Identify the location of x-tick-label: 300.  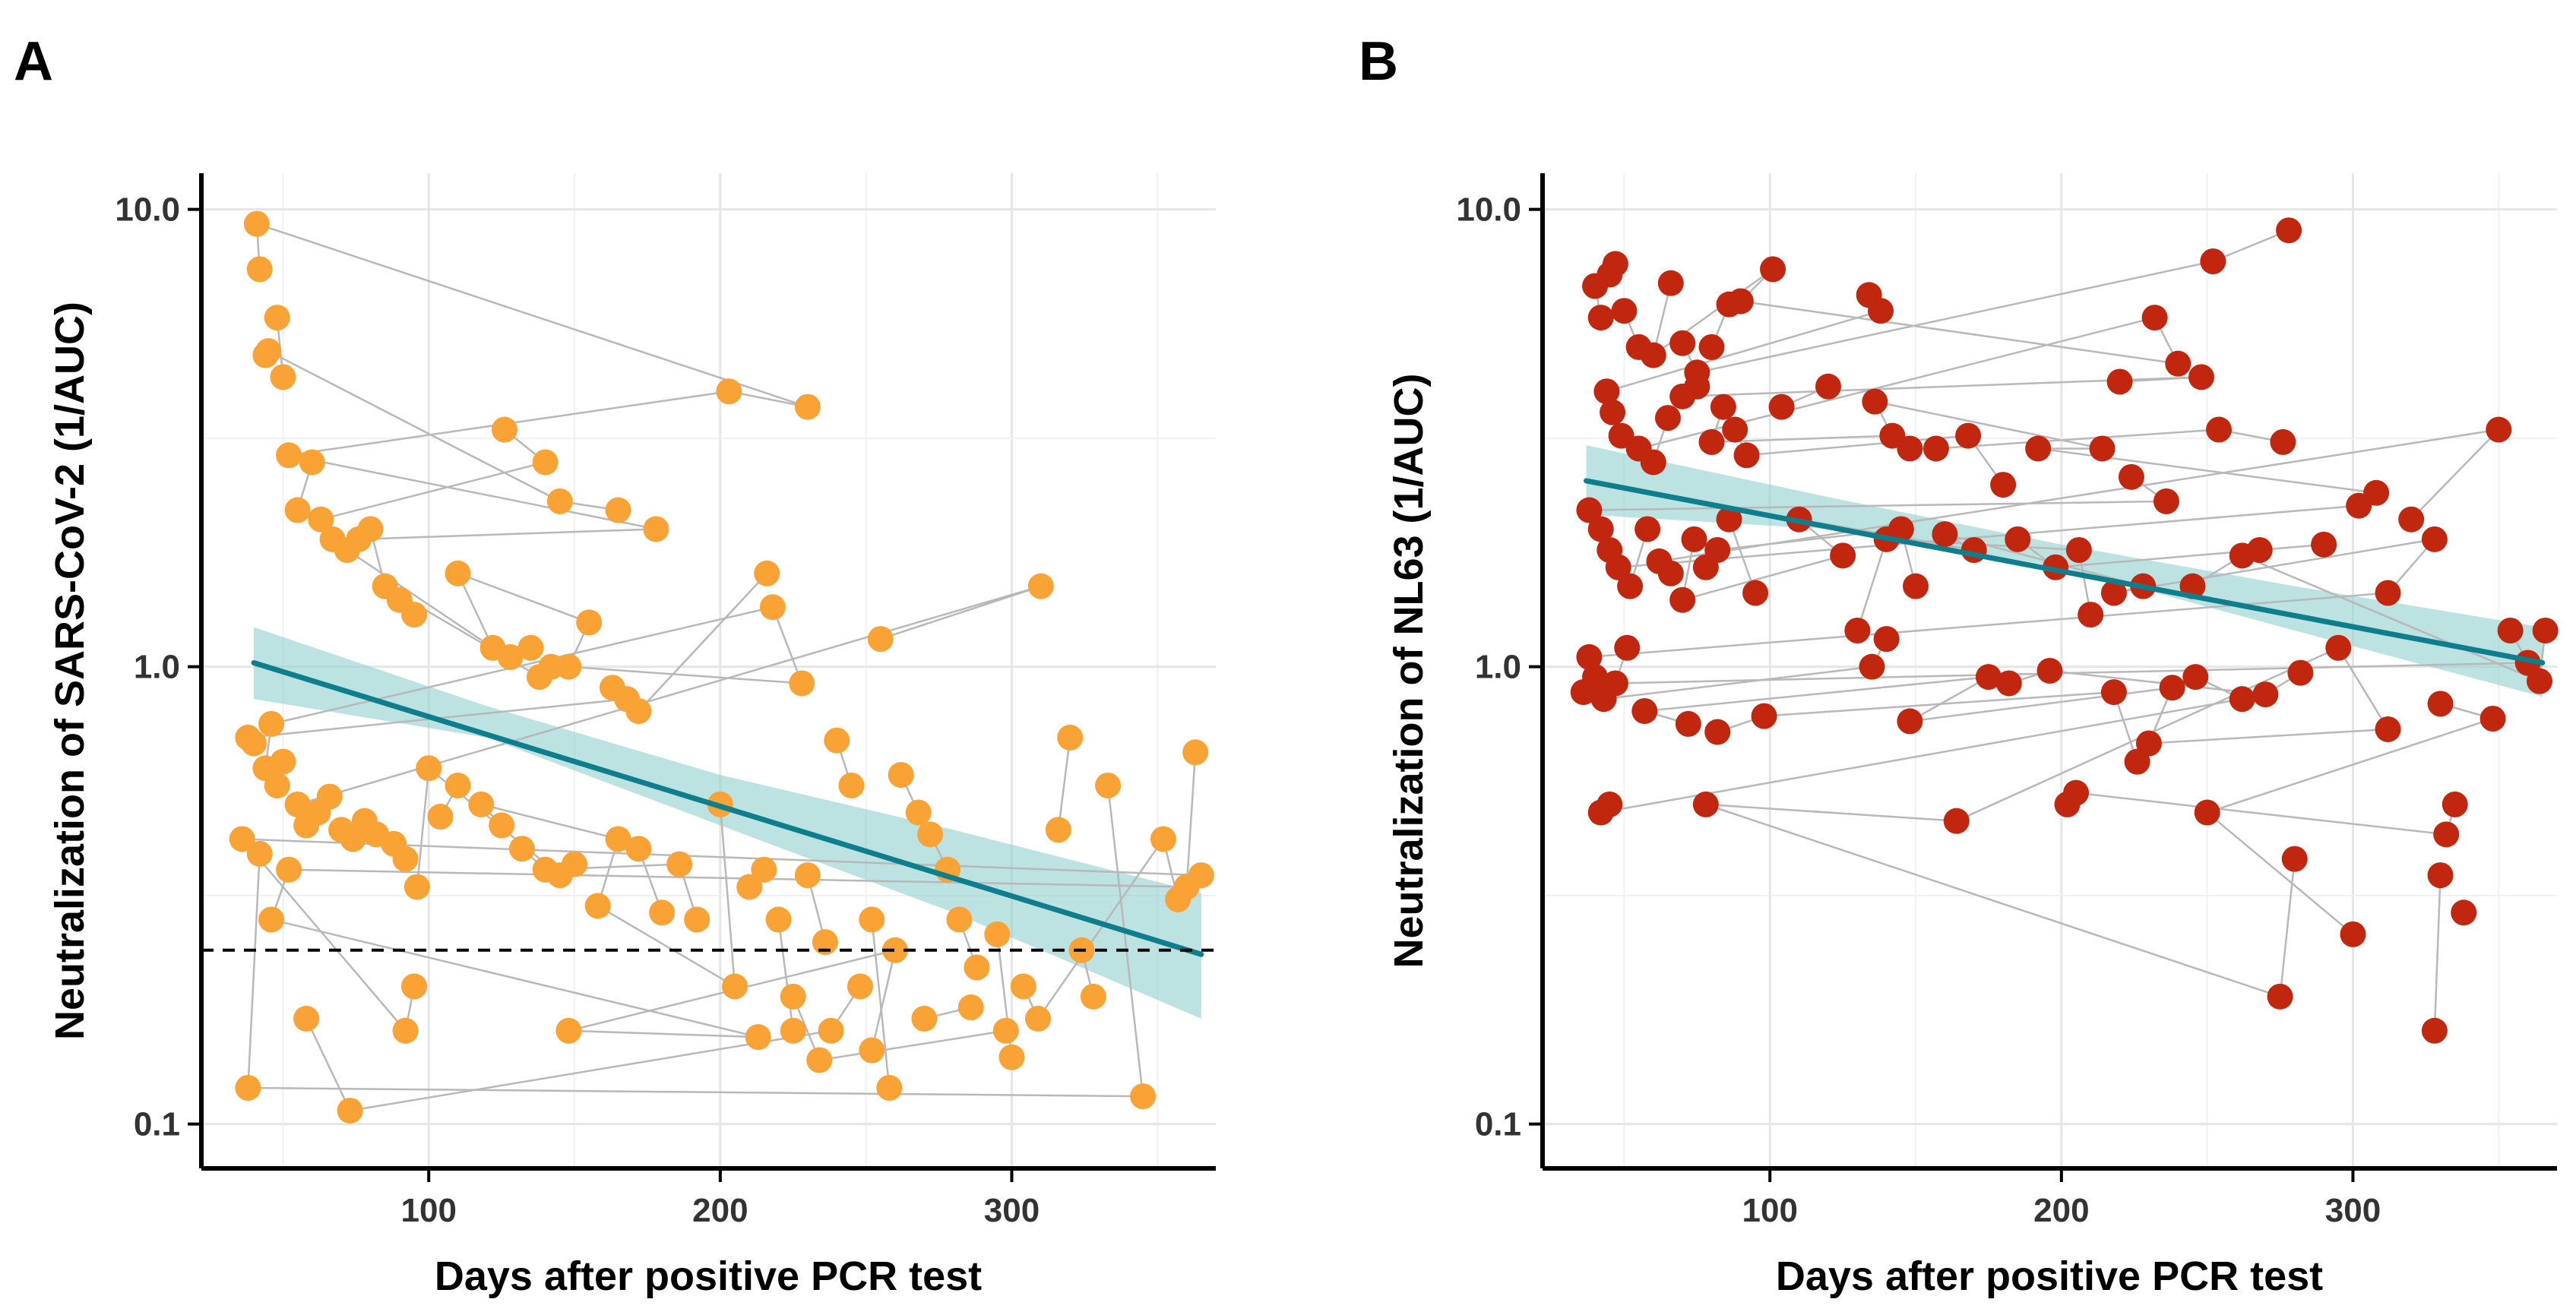
(2353, 1210).